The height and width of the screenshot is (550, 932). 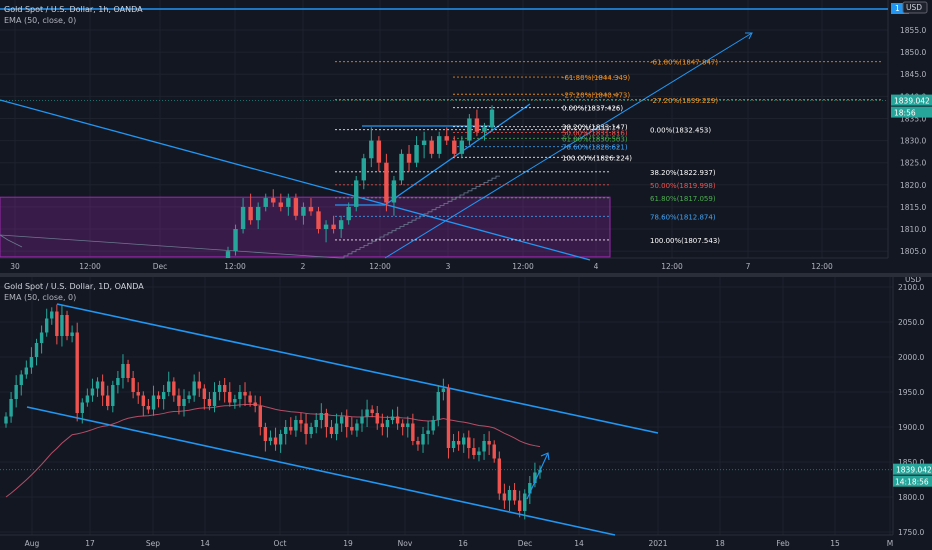 What do you see at coordinates (448, 266) in the screenshot?
I see `x-tick-label: 3` at bounding box center [448, 266].